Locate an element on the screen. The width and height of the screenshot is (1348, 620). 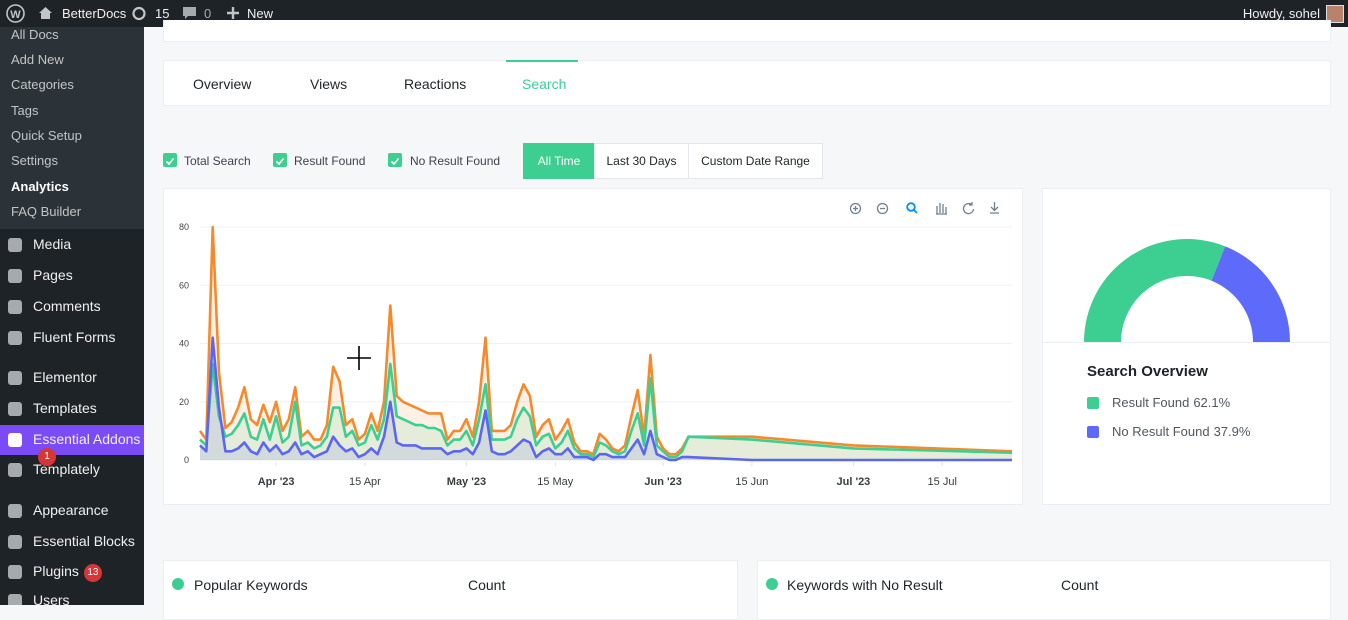
date-range-button: Last 30 Days is located at coordinates (641, 161).